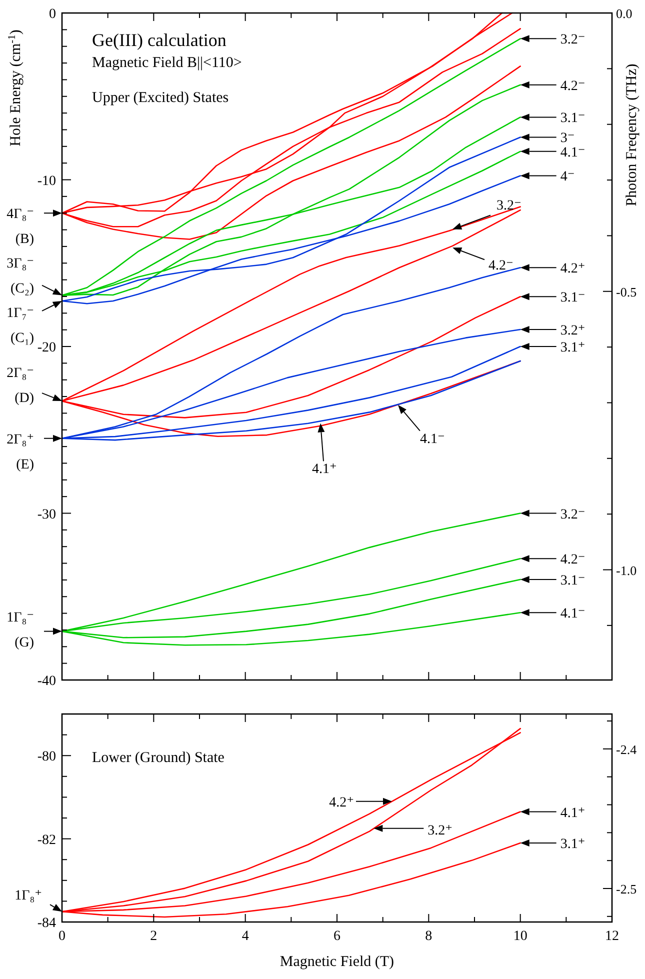 This screenshot has height=979, width=645. Describe the element at coordinates (46, 923) in the screenshot. I see `y-tick-label: -84` at that location.